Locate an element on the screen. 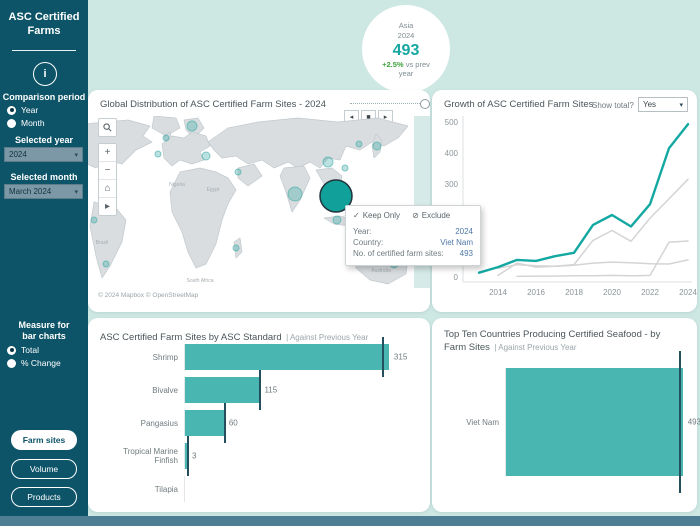 The height and width of the screenshot is (526, 700). tooltip-row-value: 493 is located at coordinates (466, 253).